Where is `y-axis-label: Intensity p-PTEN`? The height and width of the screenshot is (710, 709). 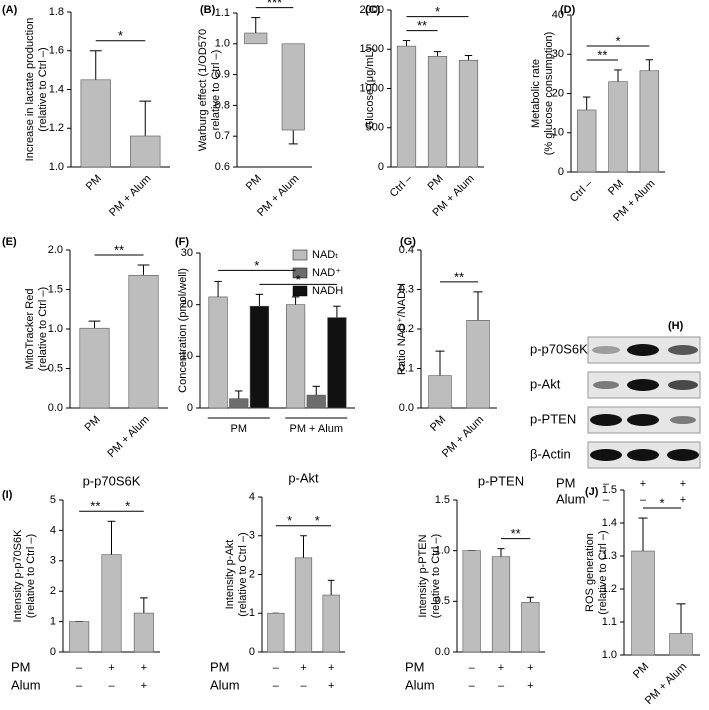
y-axis-label: Intensity p-PTEN is located at coordinates (423, 575).